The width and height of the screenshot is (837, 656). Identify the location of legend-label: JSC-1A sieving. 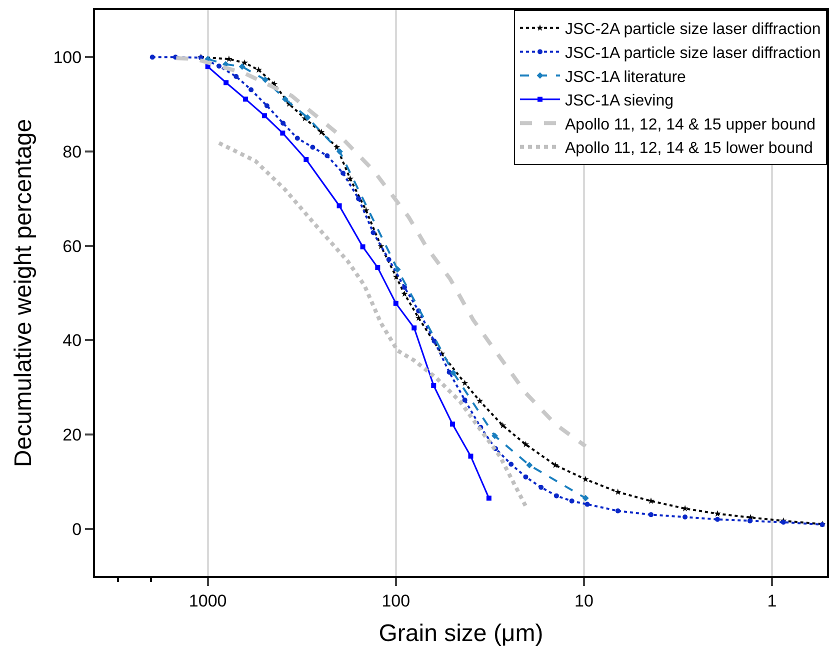
(619, 101).